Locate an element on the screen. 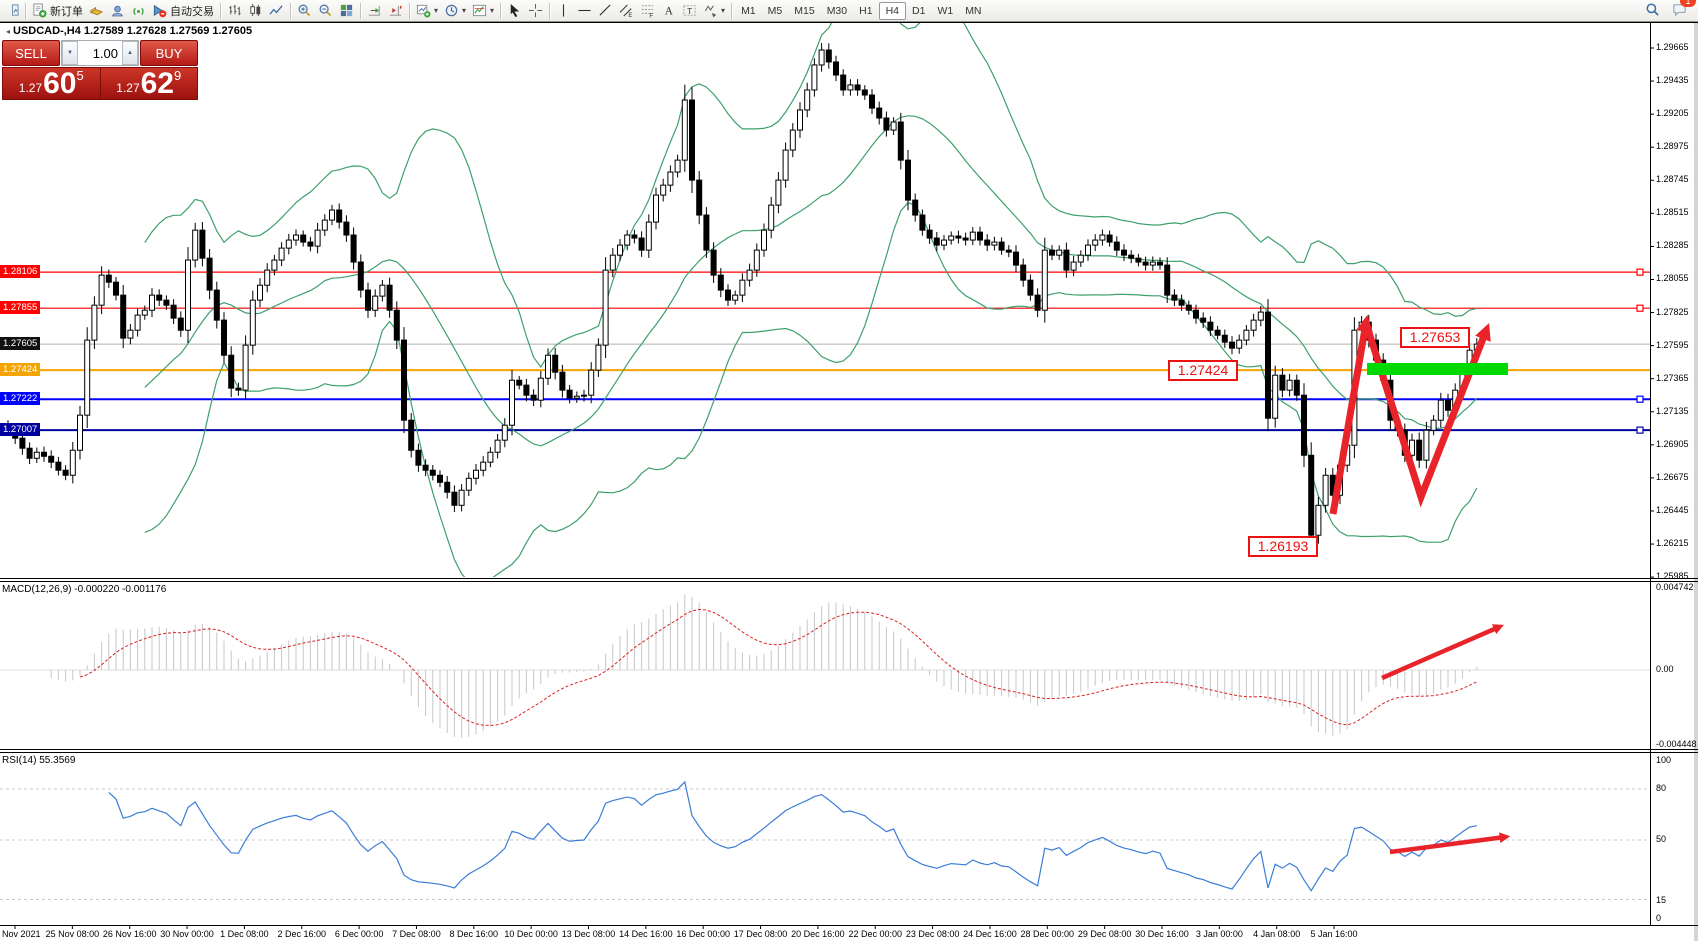 The height and width of the screenshot is (941, 1698). linechart-icon is located at coordinates (276, 10).